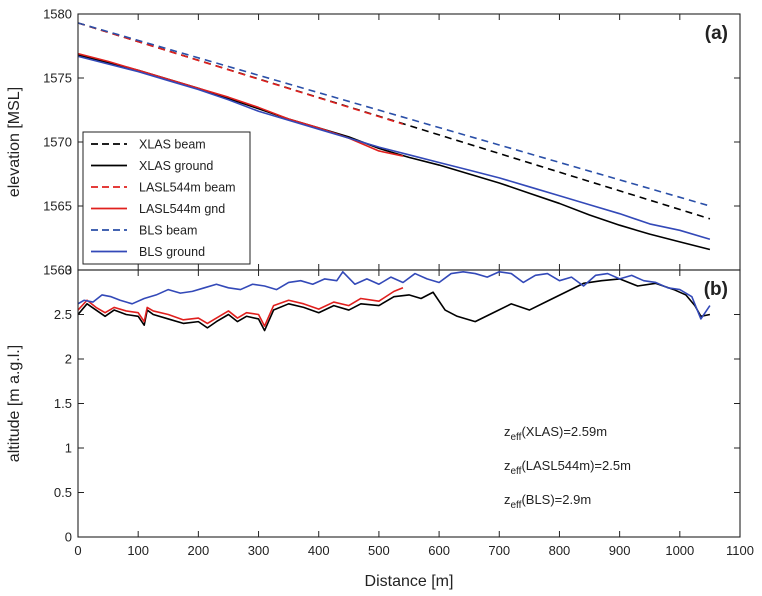  What do you see at coordinates (199, 550) in the screenshot?
I see `x-tick-label: 200` at bounding box center [199, 550].